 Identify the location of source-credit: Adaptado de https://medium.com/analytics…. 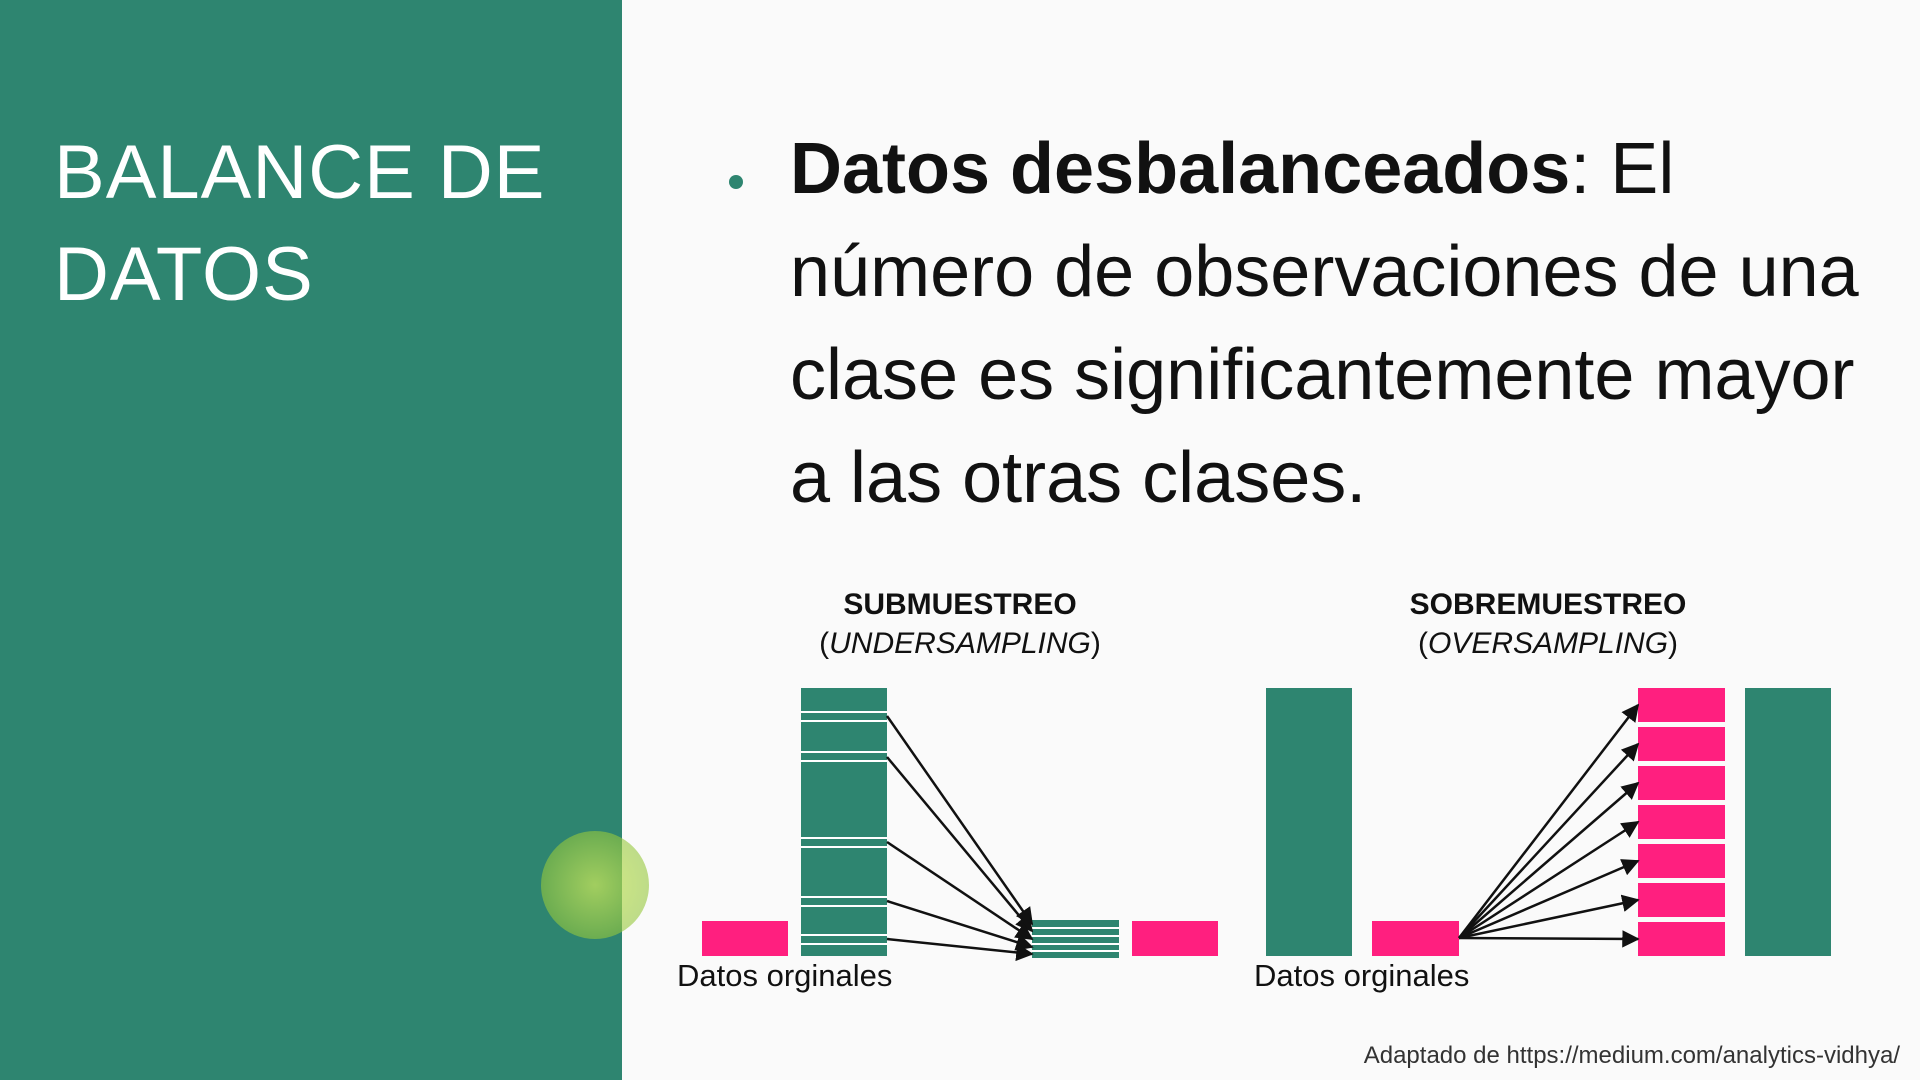
(1631, 1055).